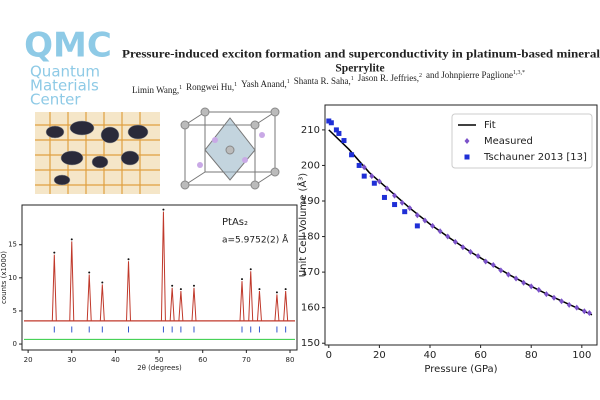 This screenshot has width=600, height=400. What do you see at coordinates (469, 75) in the screenshot?
I see `author-name: and Johnpierre Paglione` at bounding box center [469, 75].